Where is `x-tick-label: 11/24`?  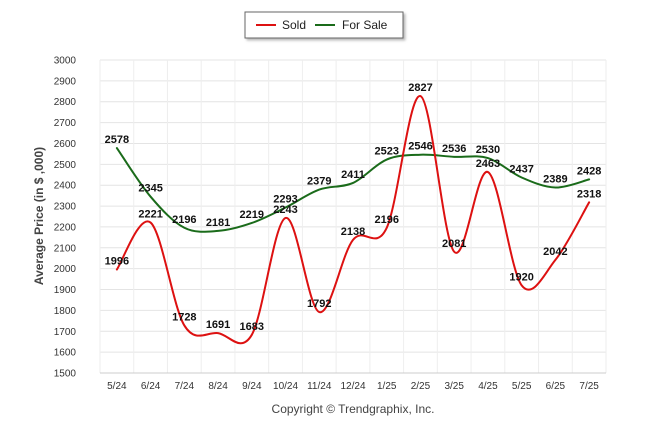 x-tick-label: 11/24 is located at coordinates (319, 386).